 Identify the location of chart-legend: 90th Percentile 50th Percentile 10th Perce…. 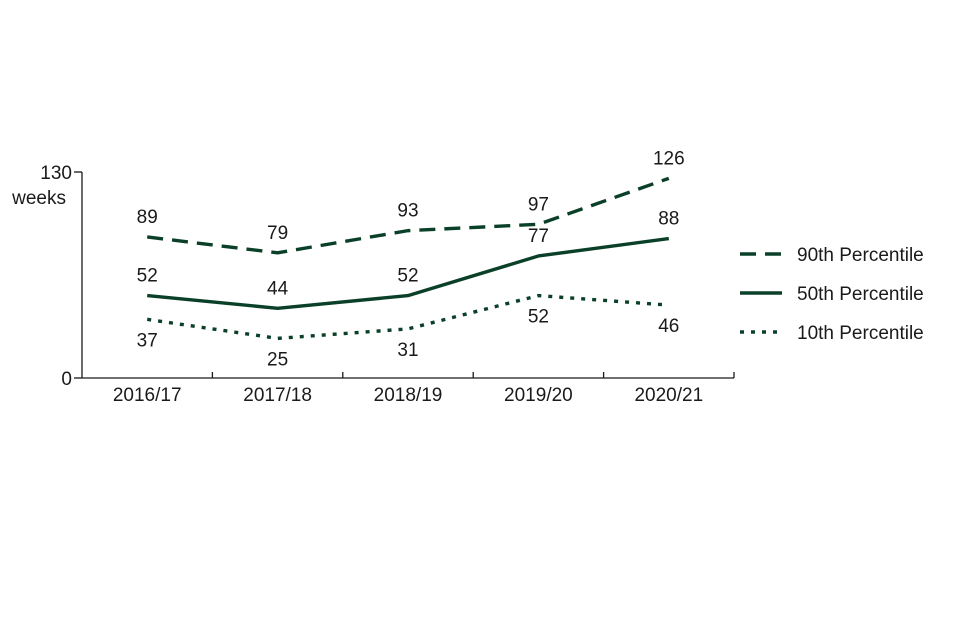
(832, 294).